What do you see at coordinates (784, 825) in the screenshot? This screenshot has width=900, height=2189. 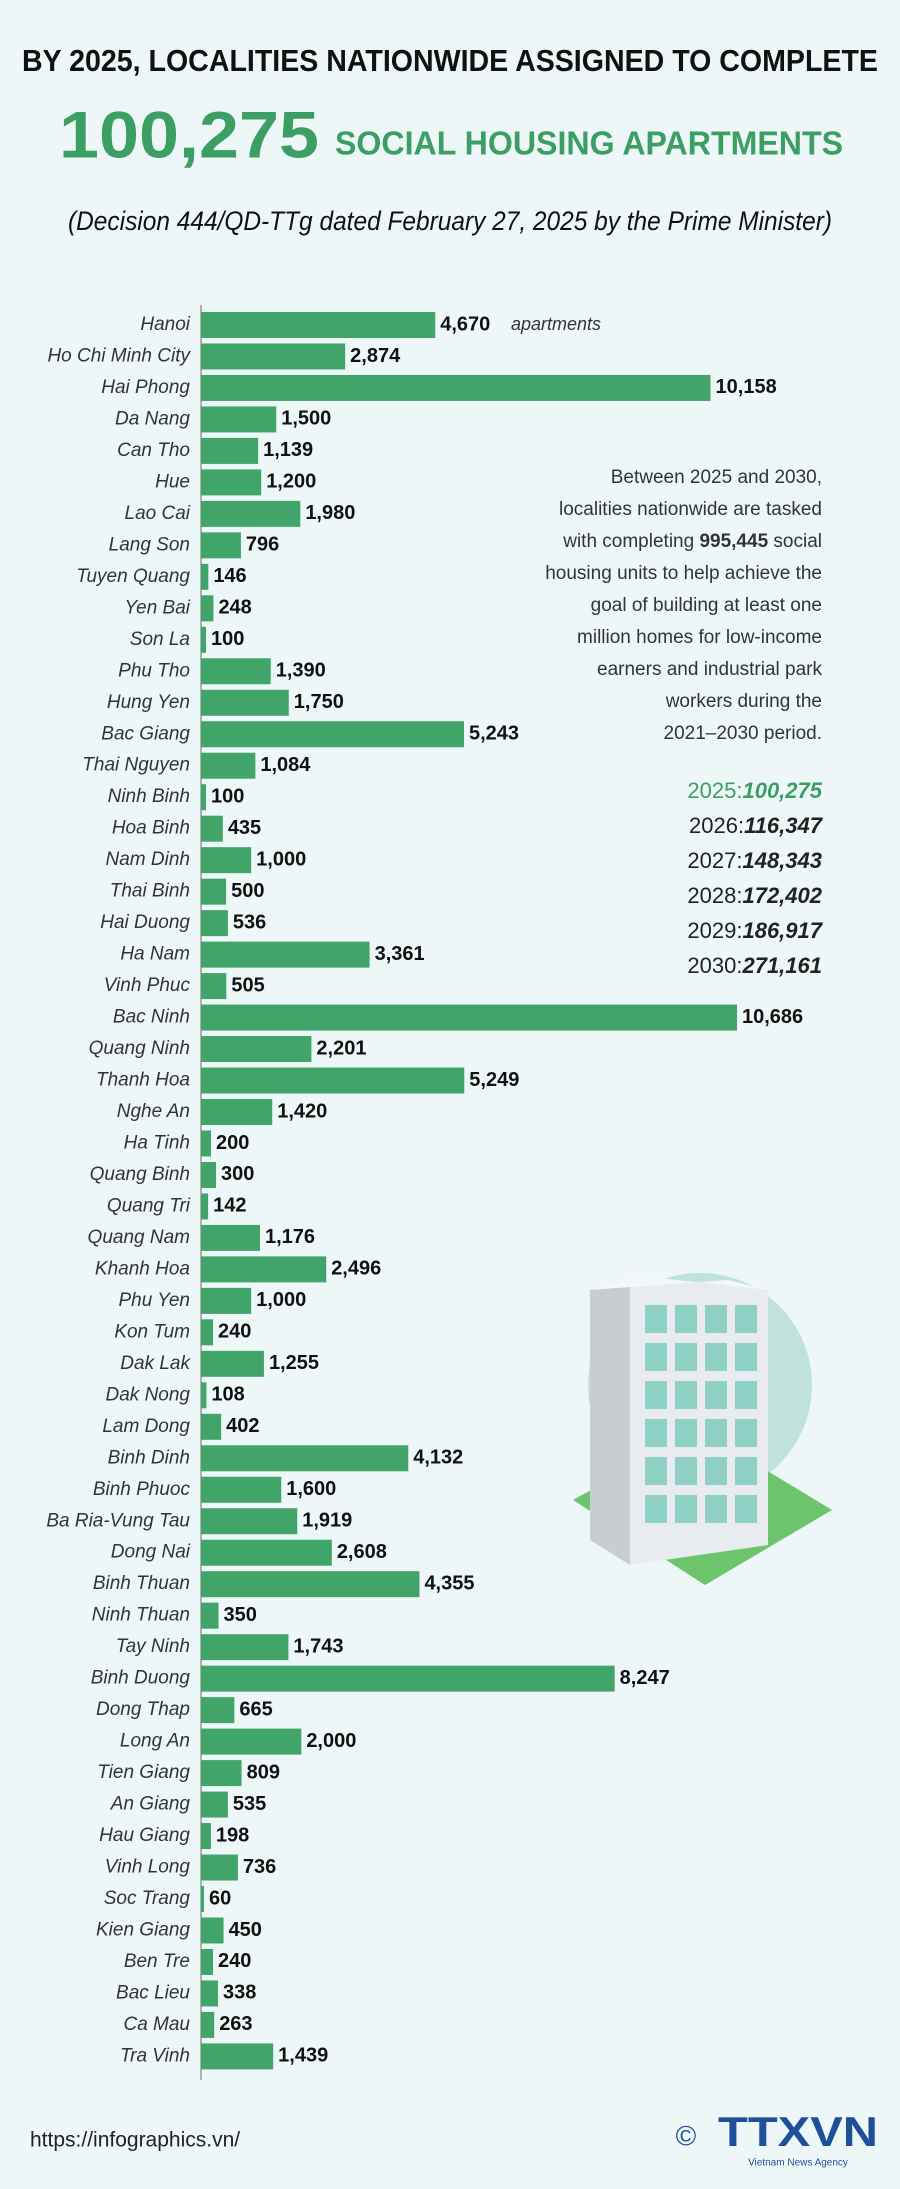 I see `target-value: 116,347` at bounding box center [784, 825].